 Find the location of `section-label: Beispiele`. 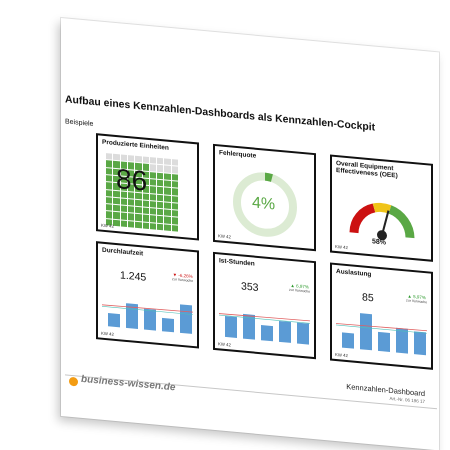

section-label: Beispiele is located at coordinates (79, 123).